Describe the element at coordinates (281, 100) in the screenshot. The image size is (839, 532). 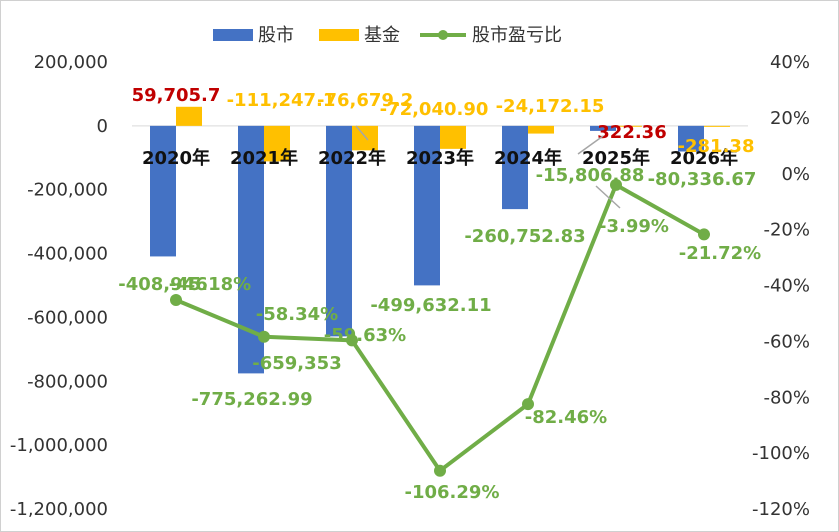
I see `data-label-fund: -111,247.1` at that location.